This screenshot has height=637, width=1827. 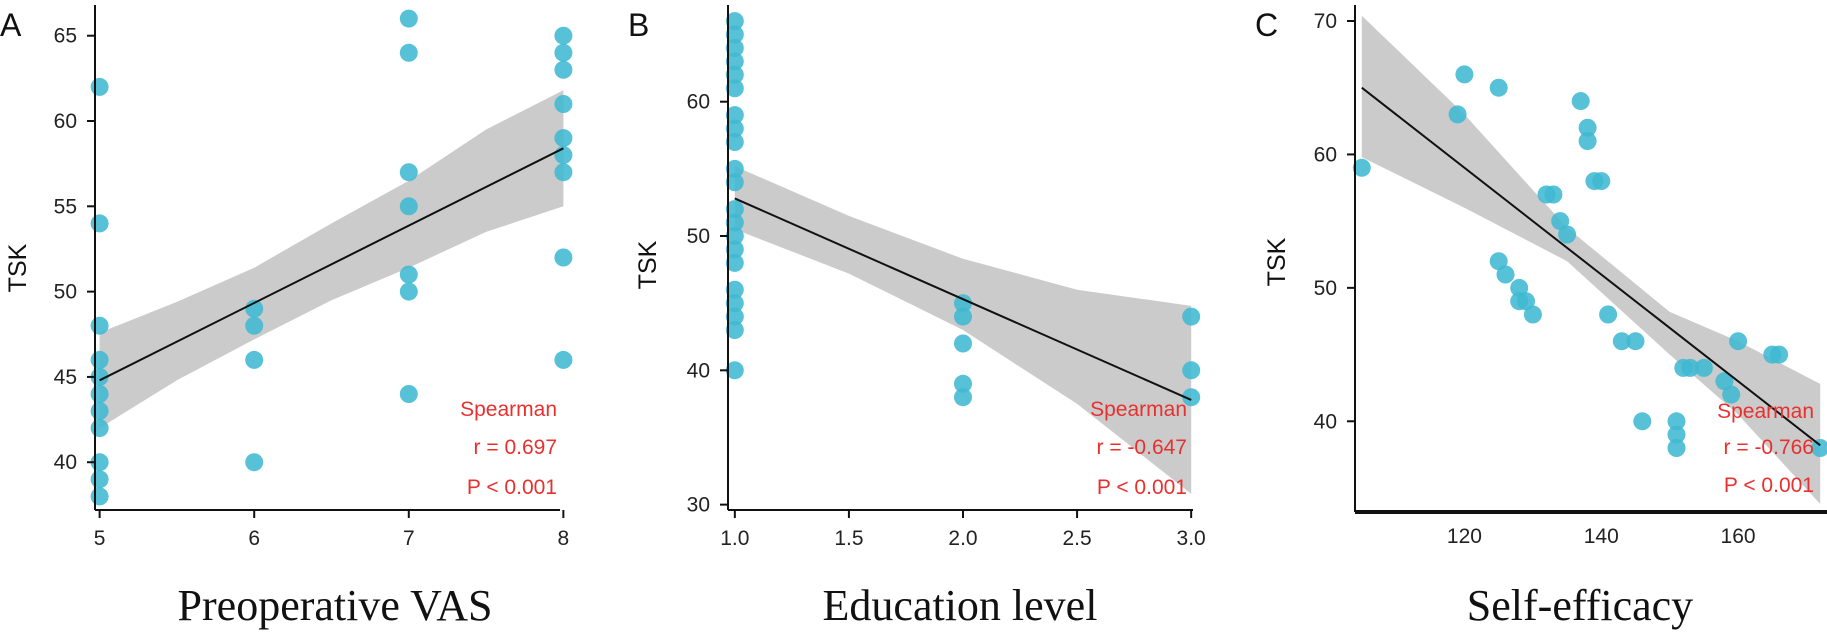 I want to click on x-tick-label: 140, so click(x=1601, y=536).